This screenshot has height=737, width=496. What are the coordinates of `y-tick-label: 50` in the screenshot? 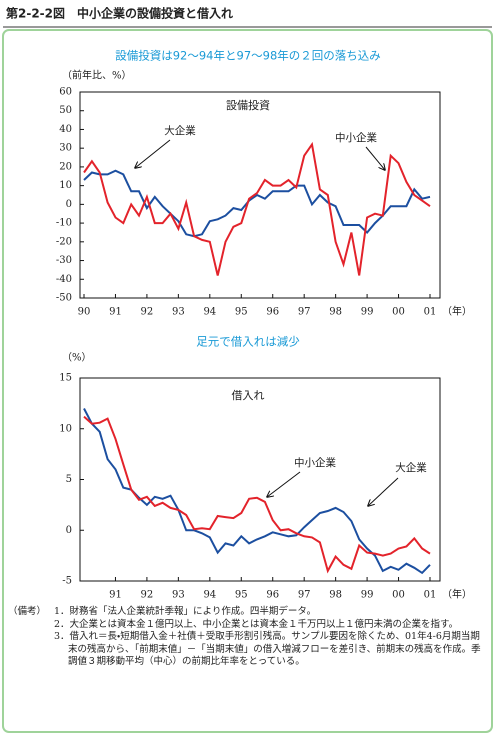 It's located at (65, 110).